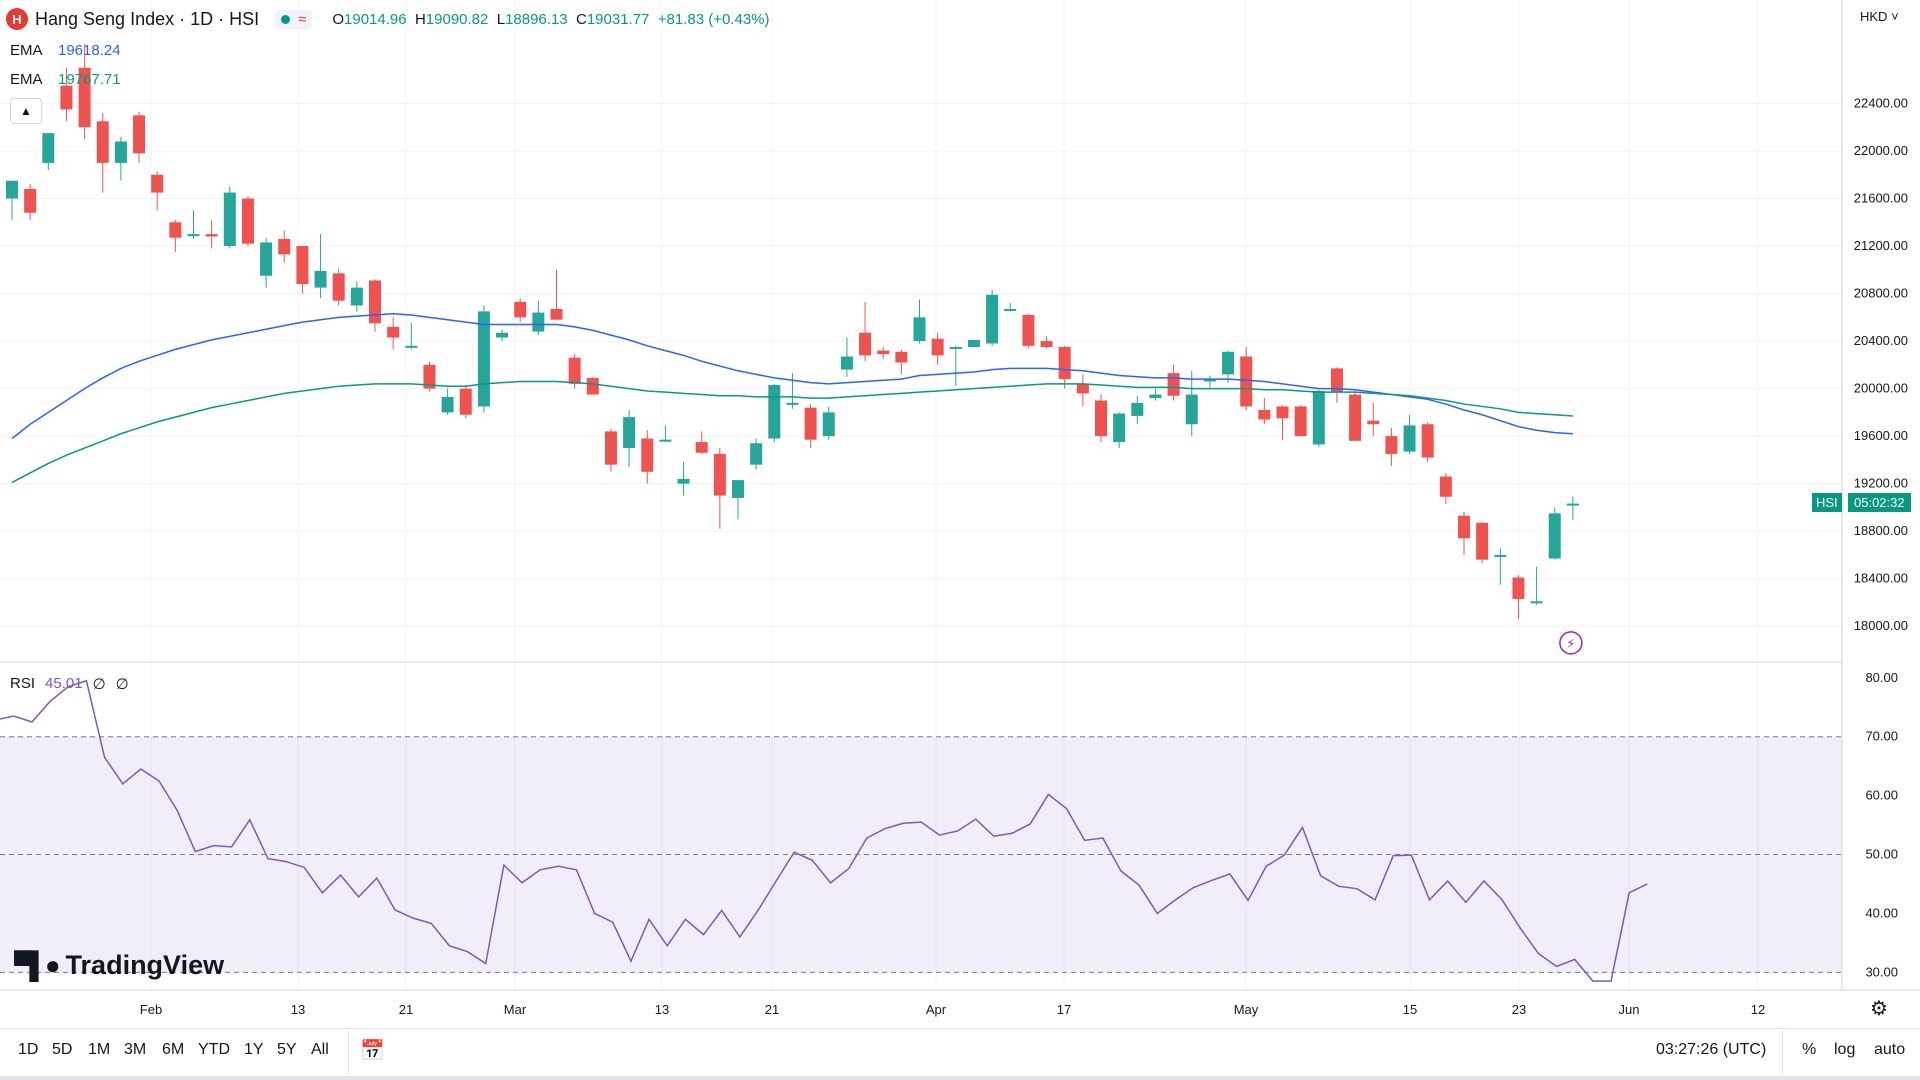 This screenshot has height=1080, width=1920. I want to click on time-tick-label: 12, so click(1758, 1009).